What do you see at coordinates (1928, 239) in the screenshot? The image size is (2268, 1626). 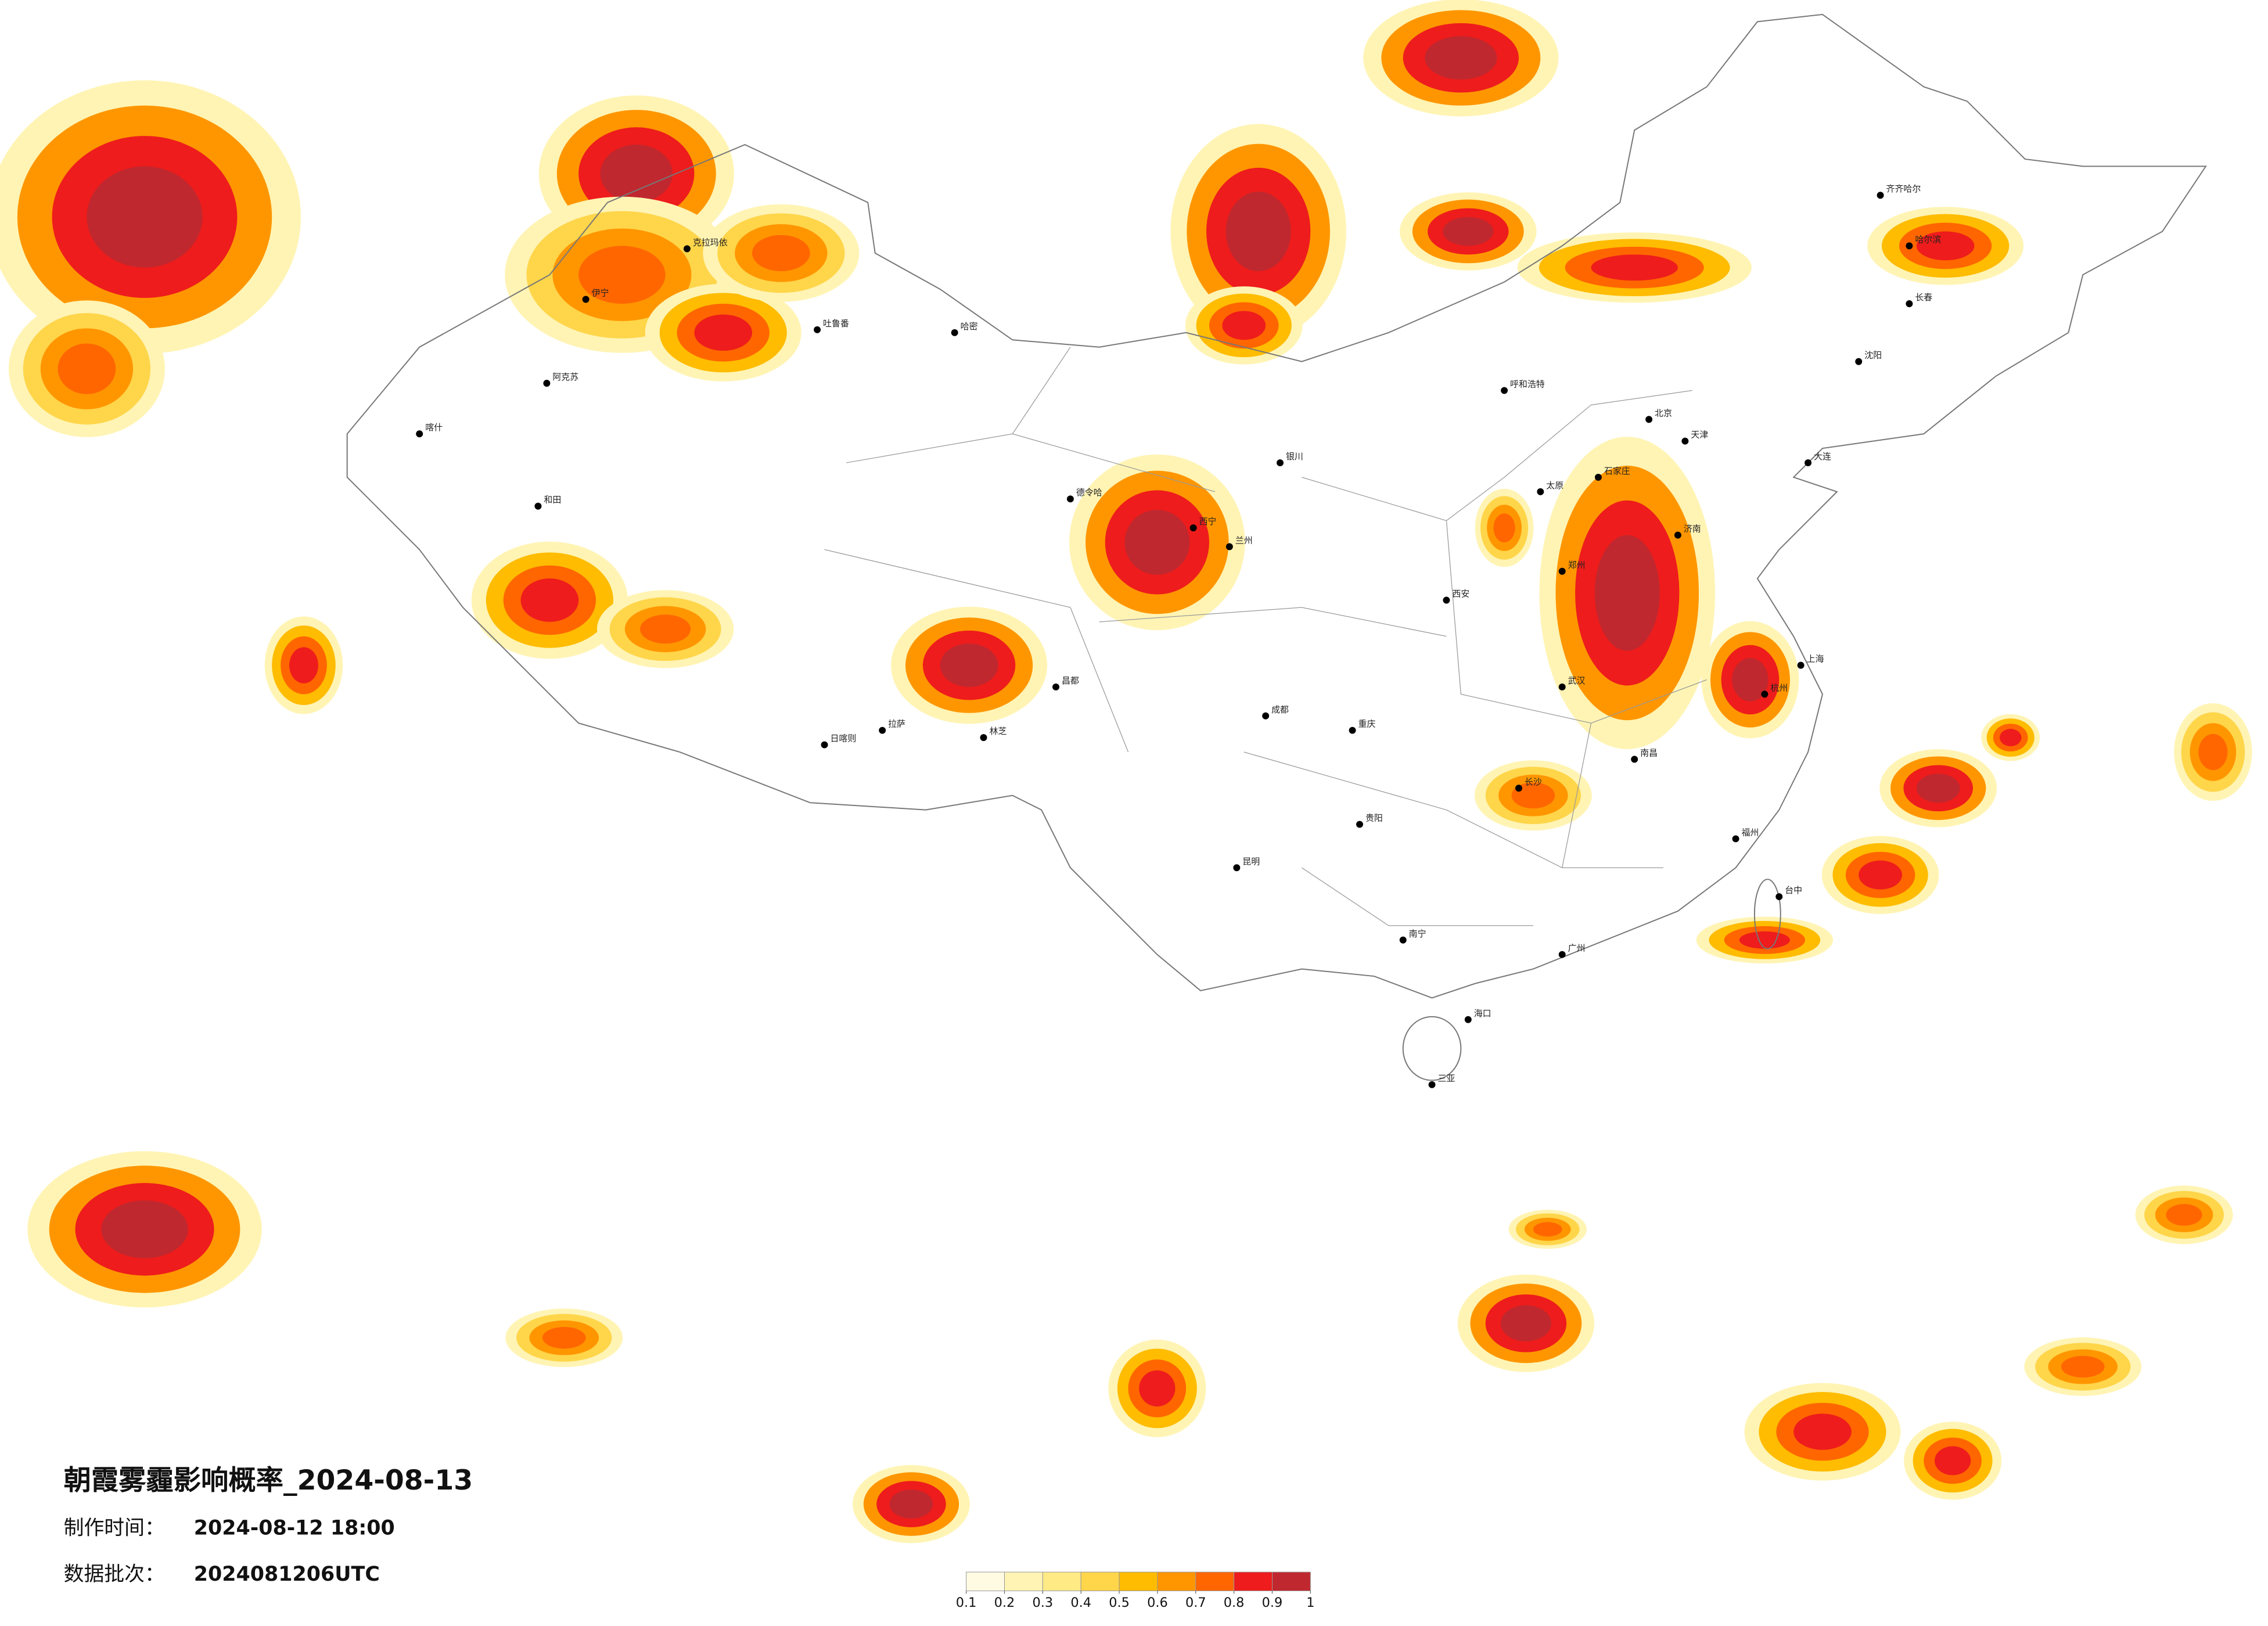 I see `city-label: 哈尔滨` at bounding box center [1928, 239].